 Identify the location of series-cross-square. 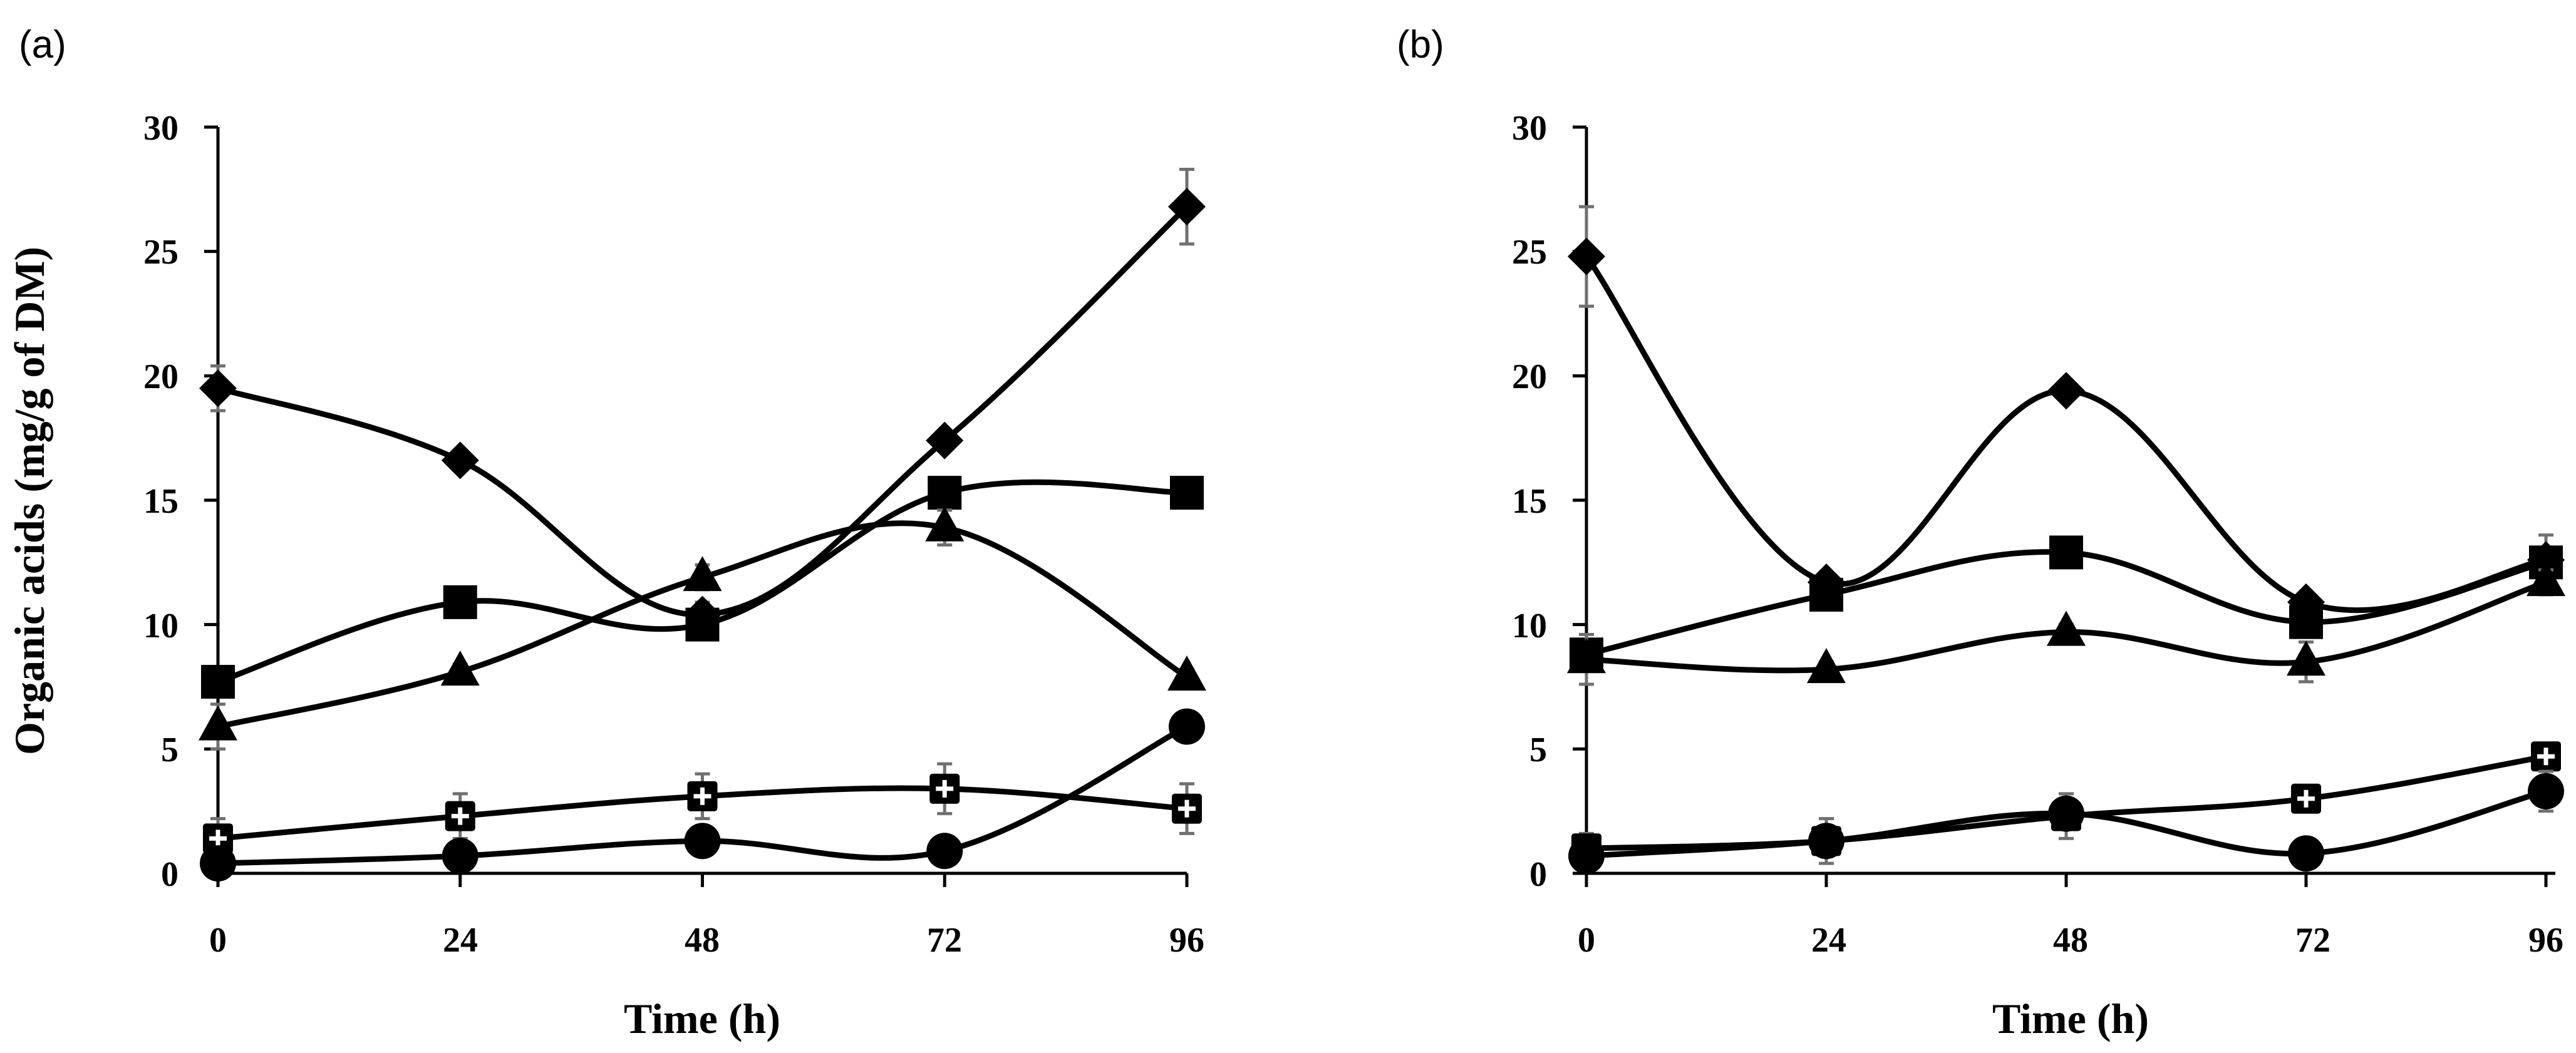
(702, 811).